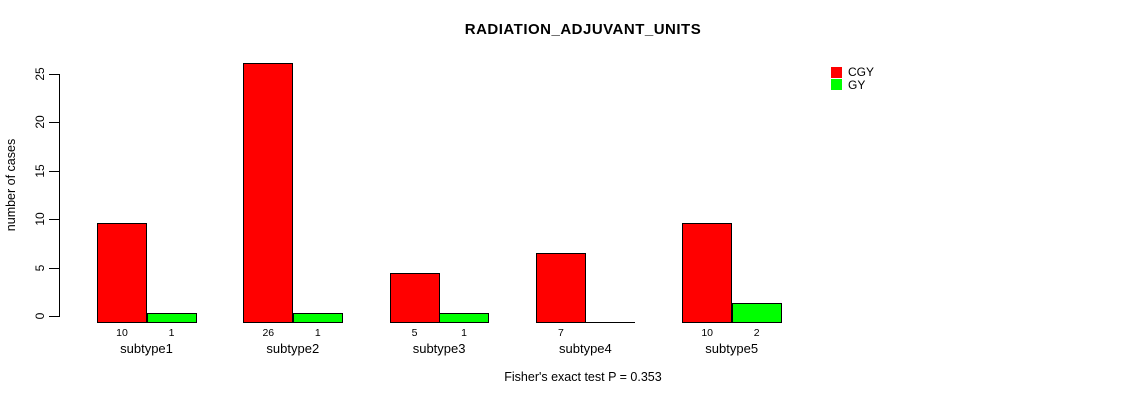 The image size is (1140, 400). What do you see at coordinates (122, 273) in the screenshot?
I see `bar-cgy-subtype1` at bounding box center [122, 273].